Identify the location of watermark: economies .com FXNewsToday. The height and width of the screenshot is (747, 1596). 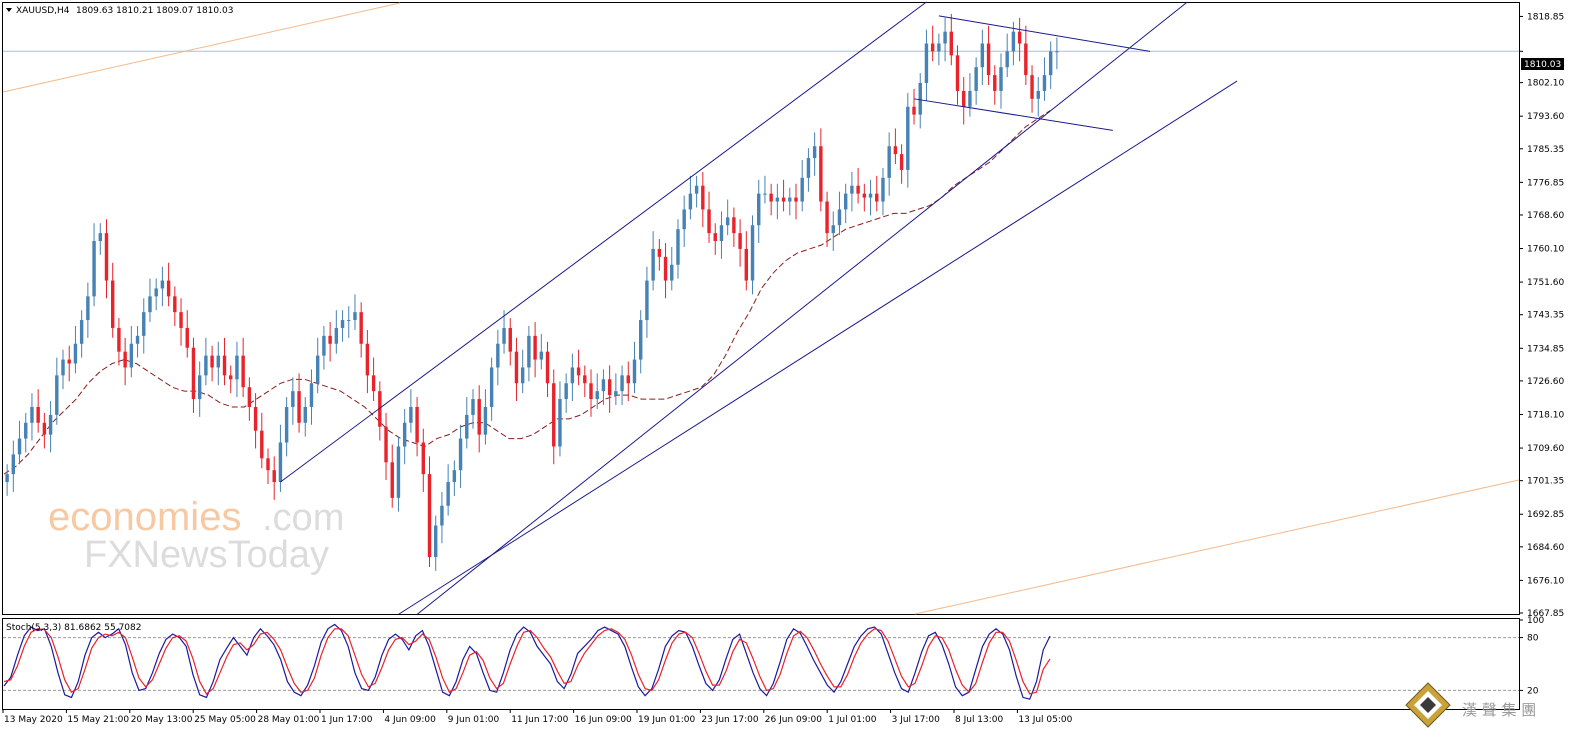
(196, 535).